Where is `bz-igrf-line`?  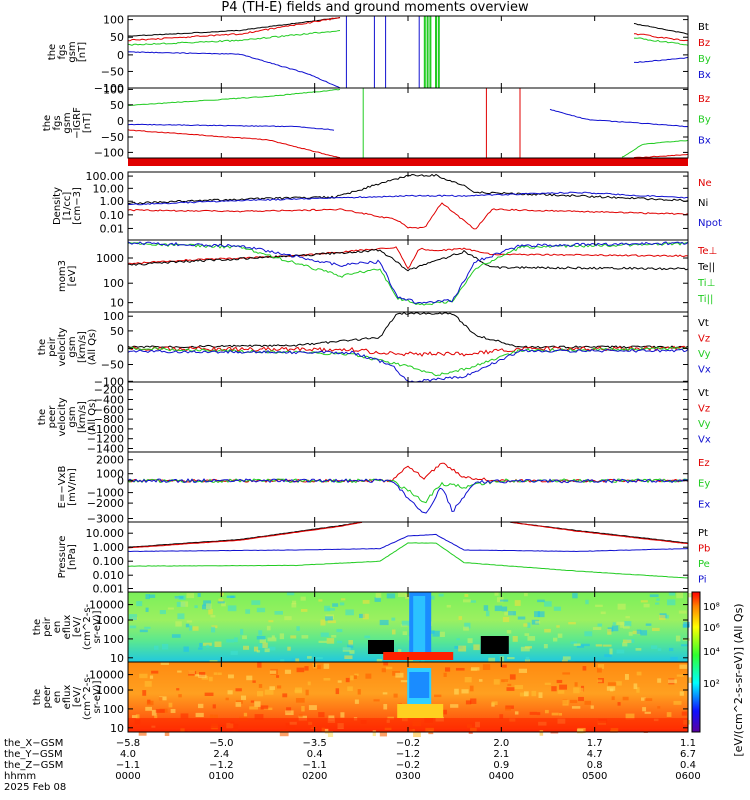 bz-igrf-line is located at coordinates (661, 156).